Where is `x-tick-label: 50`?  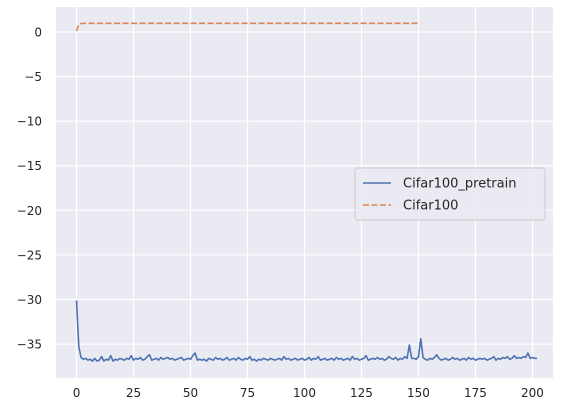 x-tick-label: 50 is located at coordinates (190, 393).